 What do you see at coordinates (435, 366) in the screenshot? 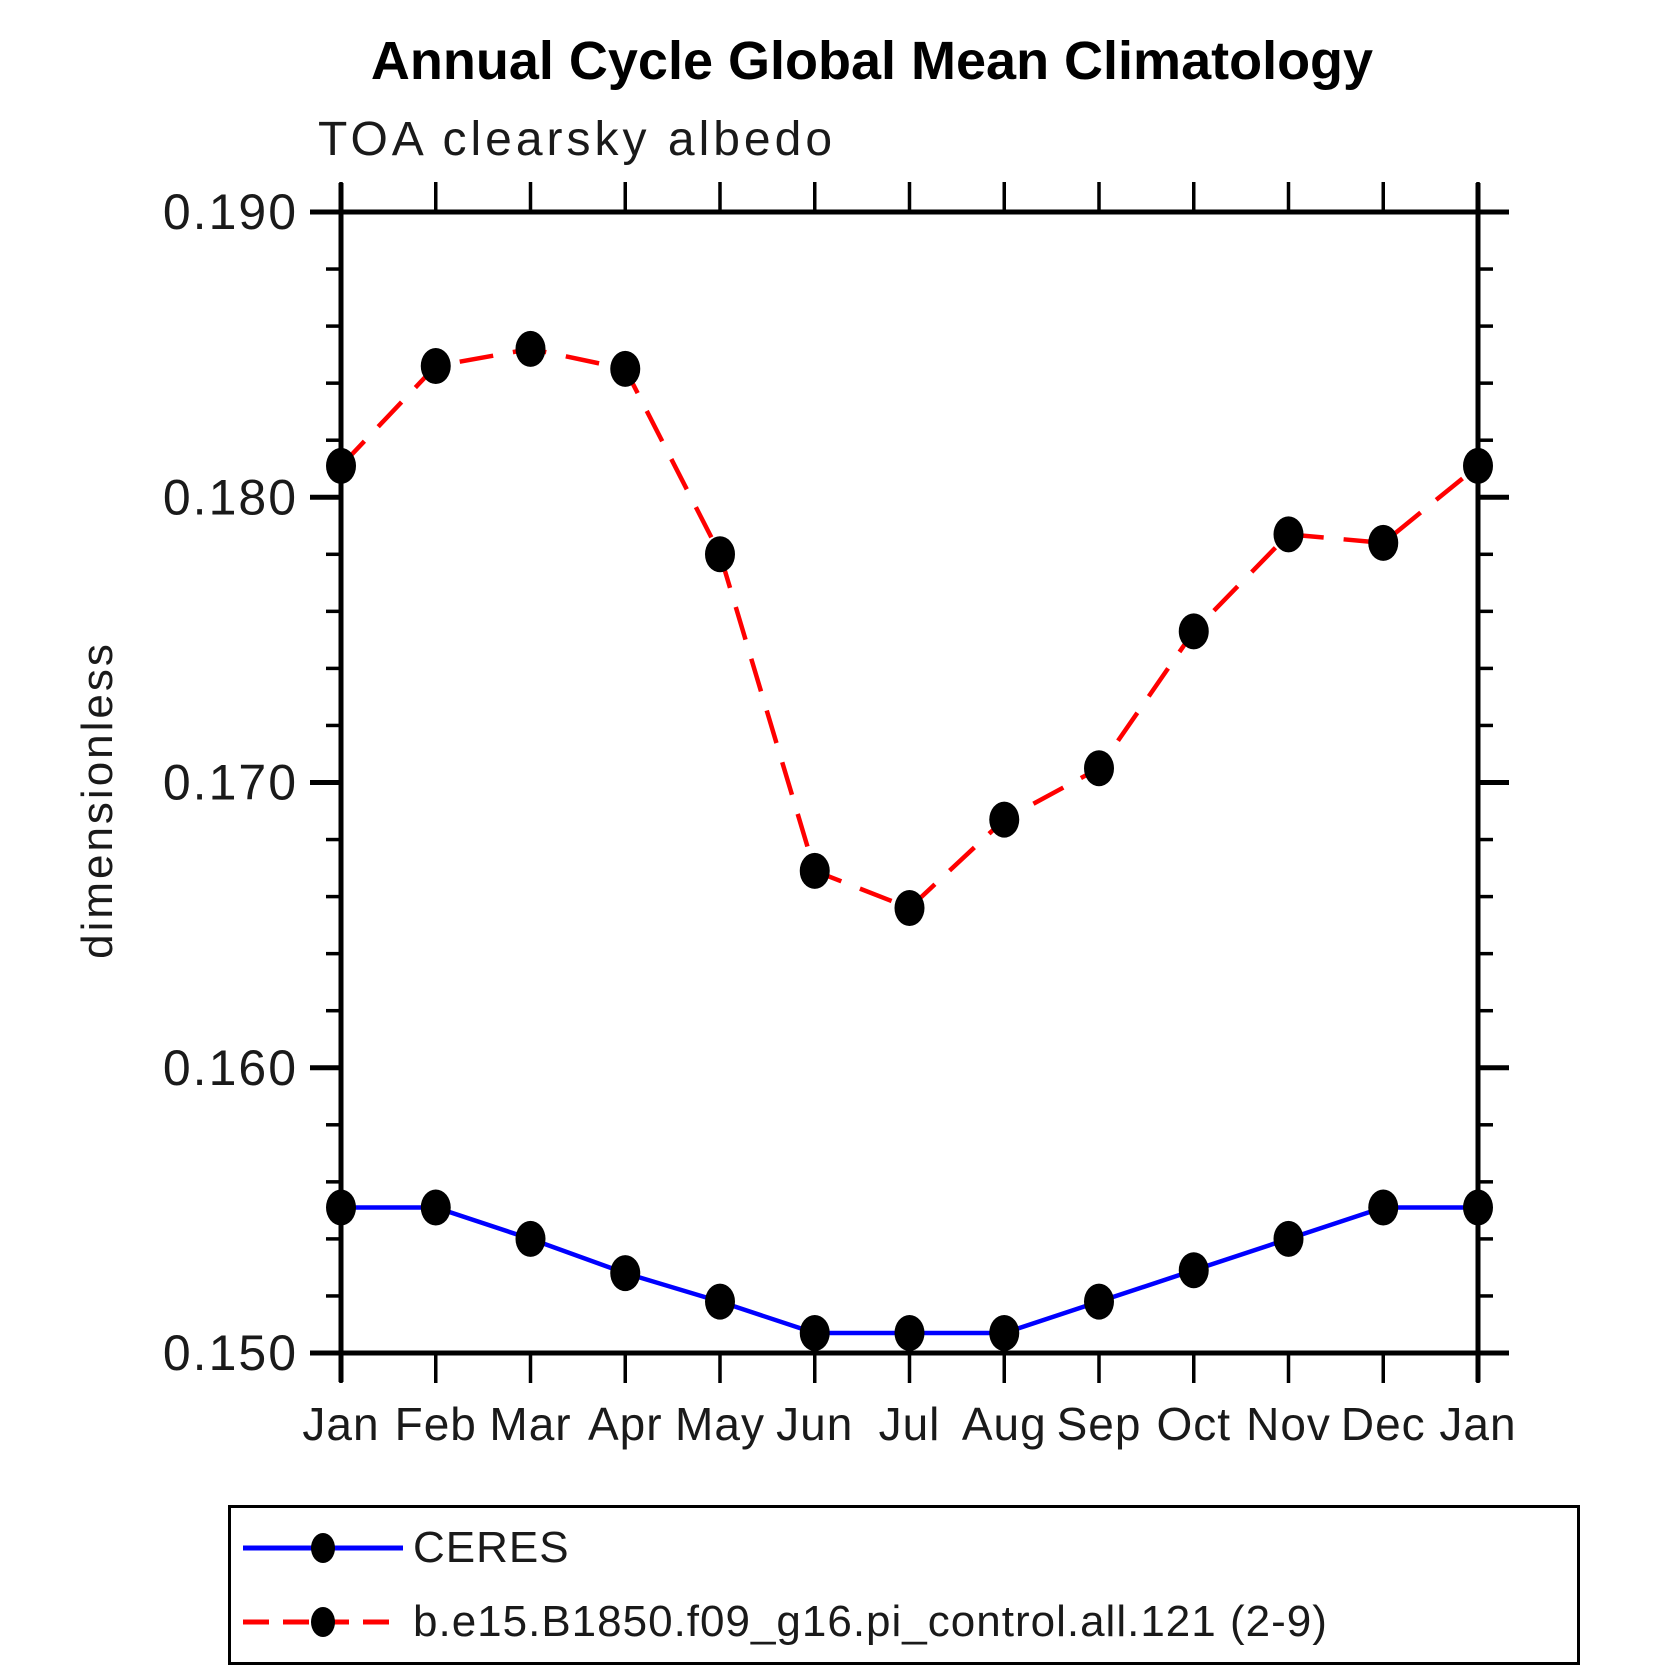
I see `data-point-1-Feb` at bounding box center [435, 366].